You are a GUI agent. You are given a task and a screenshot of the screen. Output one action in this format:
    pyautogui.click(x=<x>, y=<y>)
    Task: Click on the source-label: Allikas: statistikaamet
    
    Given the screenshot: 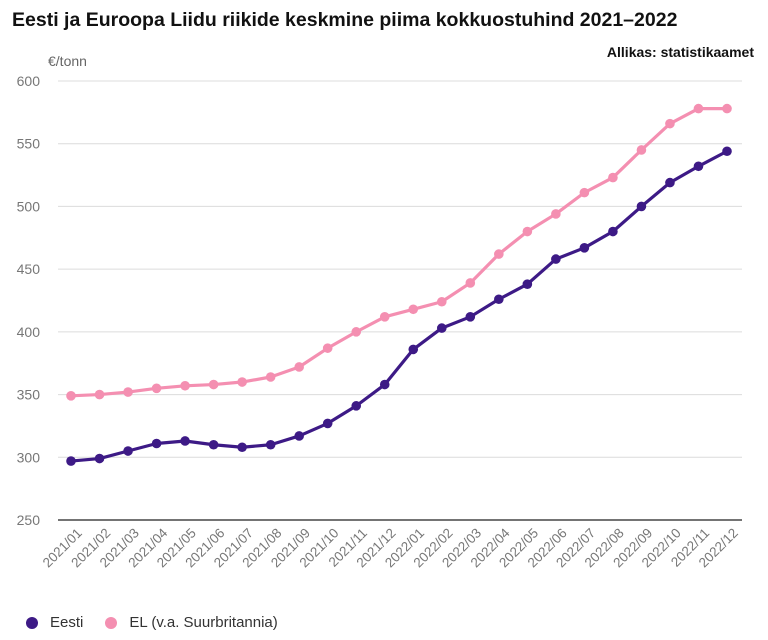 What is the action you would take?
    pyautogui.click(x=680, y=52)
    